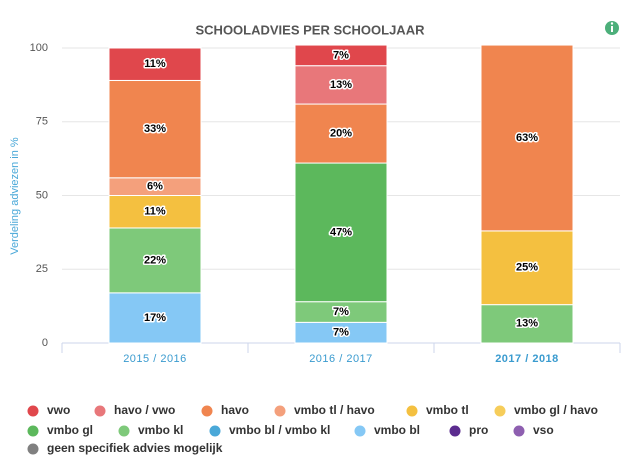 The height and width of the screenshot is (470, 621). What do you see at coordinates (160, 430) in the screenshot?
I see `legend-label: vmbo kl` at bounding box center [160, 430].